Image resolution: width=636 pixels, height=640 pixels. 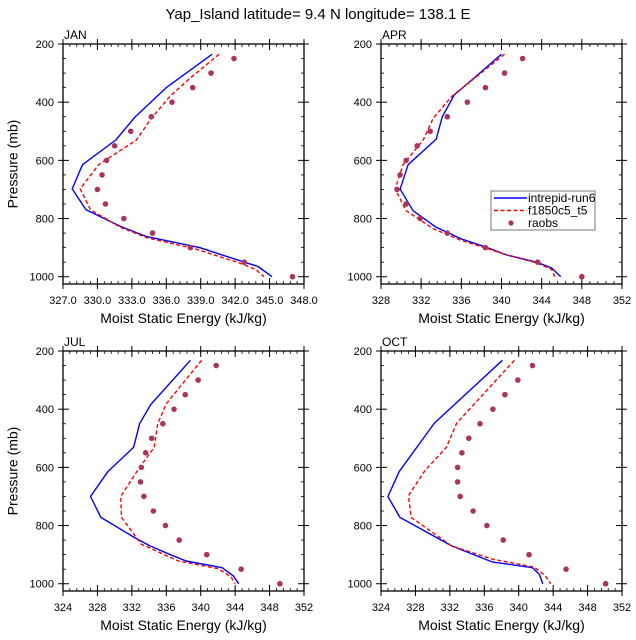 What do you see at coordinates (450, 608) in the screenshot?
I see `x-tick-label: 332` at bounding box center [450, 608].